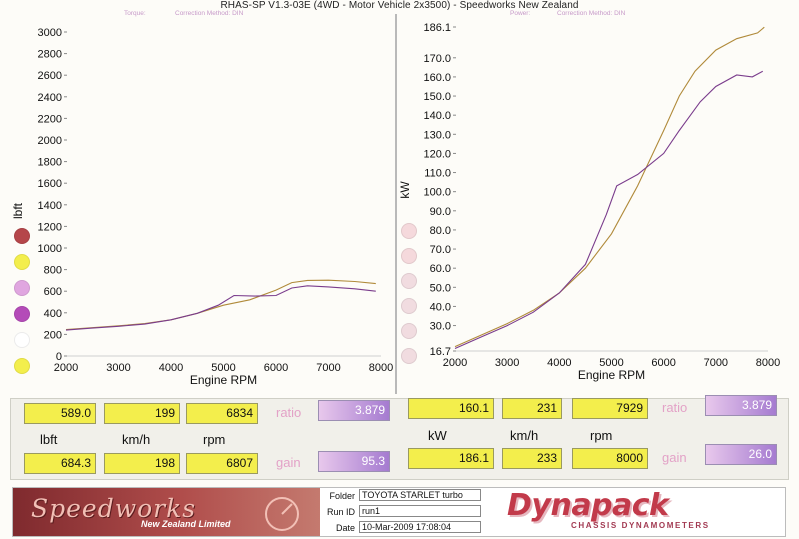  I want to click on left-speed-value-1: 199, so click(142, 413).